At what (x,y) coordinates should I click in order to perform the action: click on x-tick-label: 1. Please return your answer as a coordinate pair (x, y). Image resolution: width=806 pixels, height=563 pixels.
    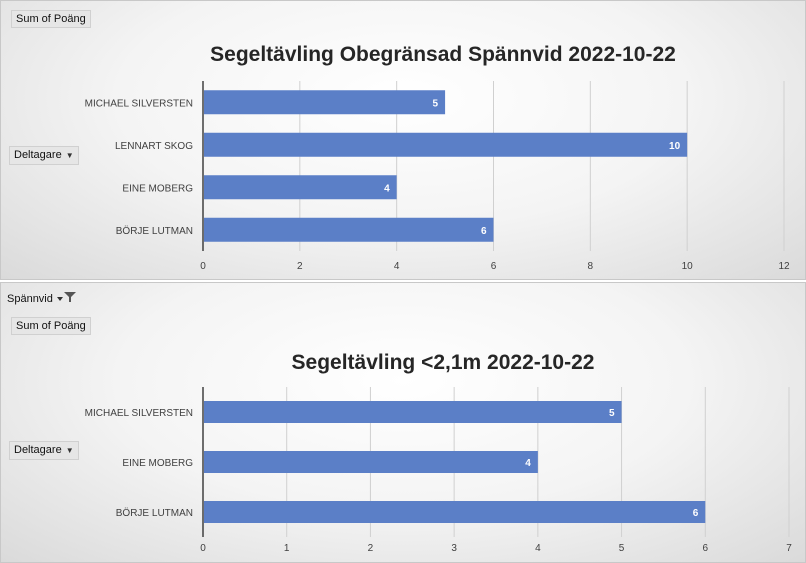
    Looking at the image, I should click on (287, 548).